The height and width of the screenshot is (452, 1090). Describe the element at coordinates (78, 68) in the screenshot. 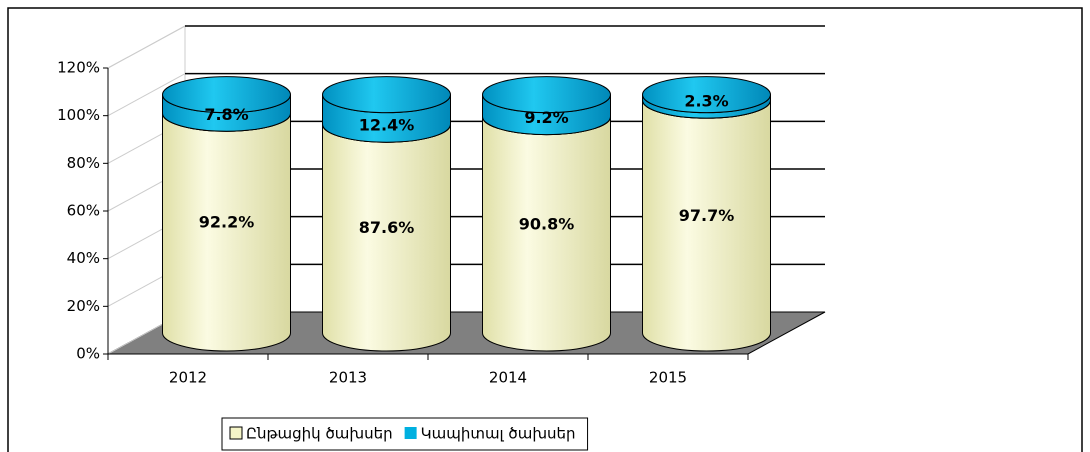

I see `y-tick-label: 120%` at that location.